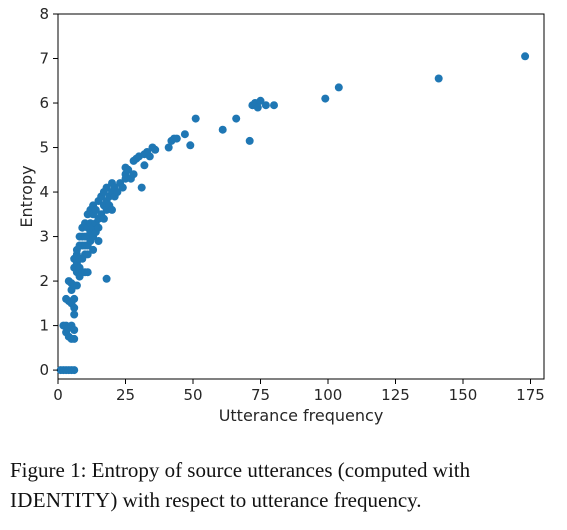 The image size is (567, 530). I want to click on y-axis-ticks: 0 1 2 3 4 5 6 7 8, so click(48, 192).